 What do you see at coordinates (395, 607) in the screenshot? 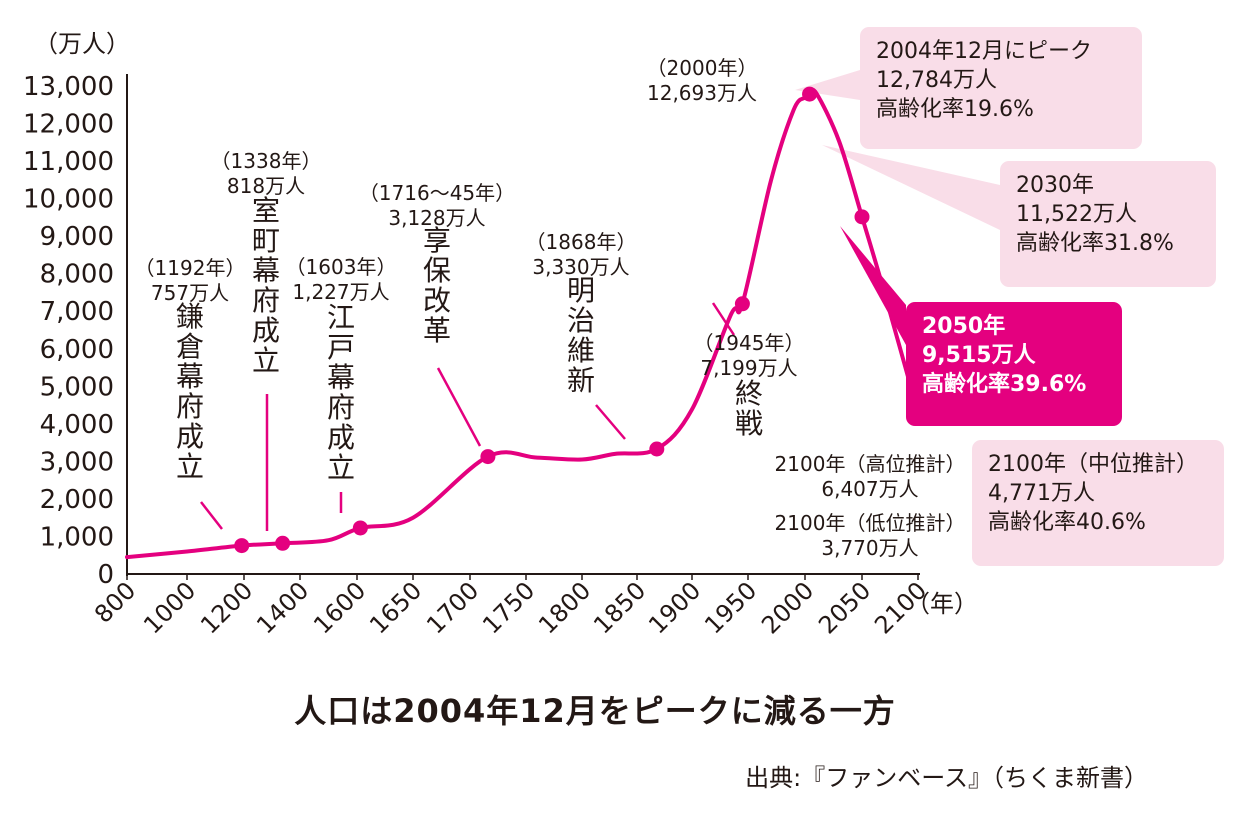
I see `x-tick-label: 1650` at bounding box center [395, 607].